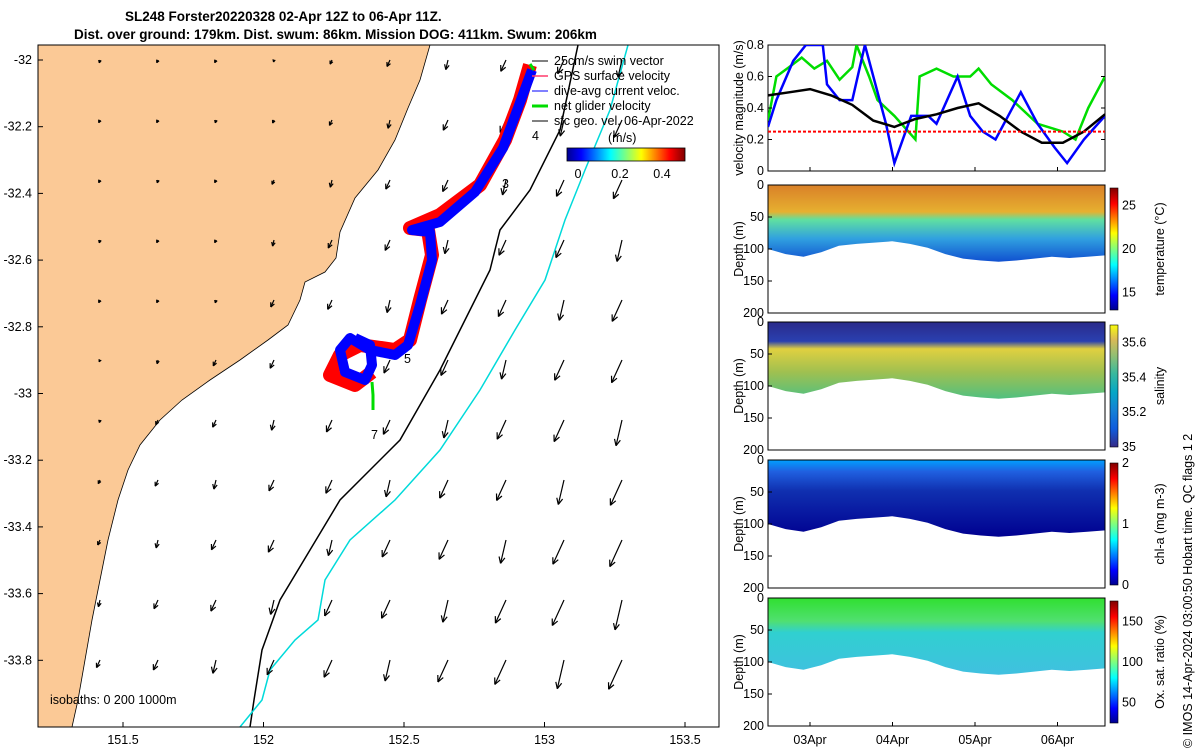 This screenshot has height=750, width=1200. Describe the element at coordinates (617, 91) in the screenshot. I see `legend-current-velocity: dive-avg current veloc.` at that location.